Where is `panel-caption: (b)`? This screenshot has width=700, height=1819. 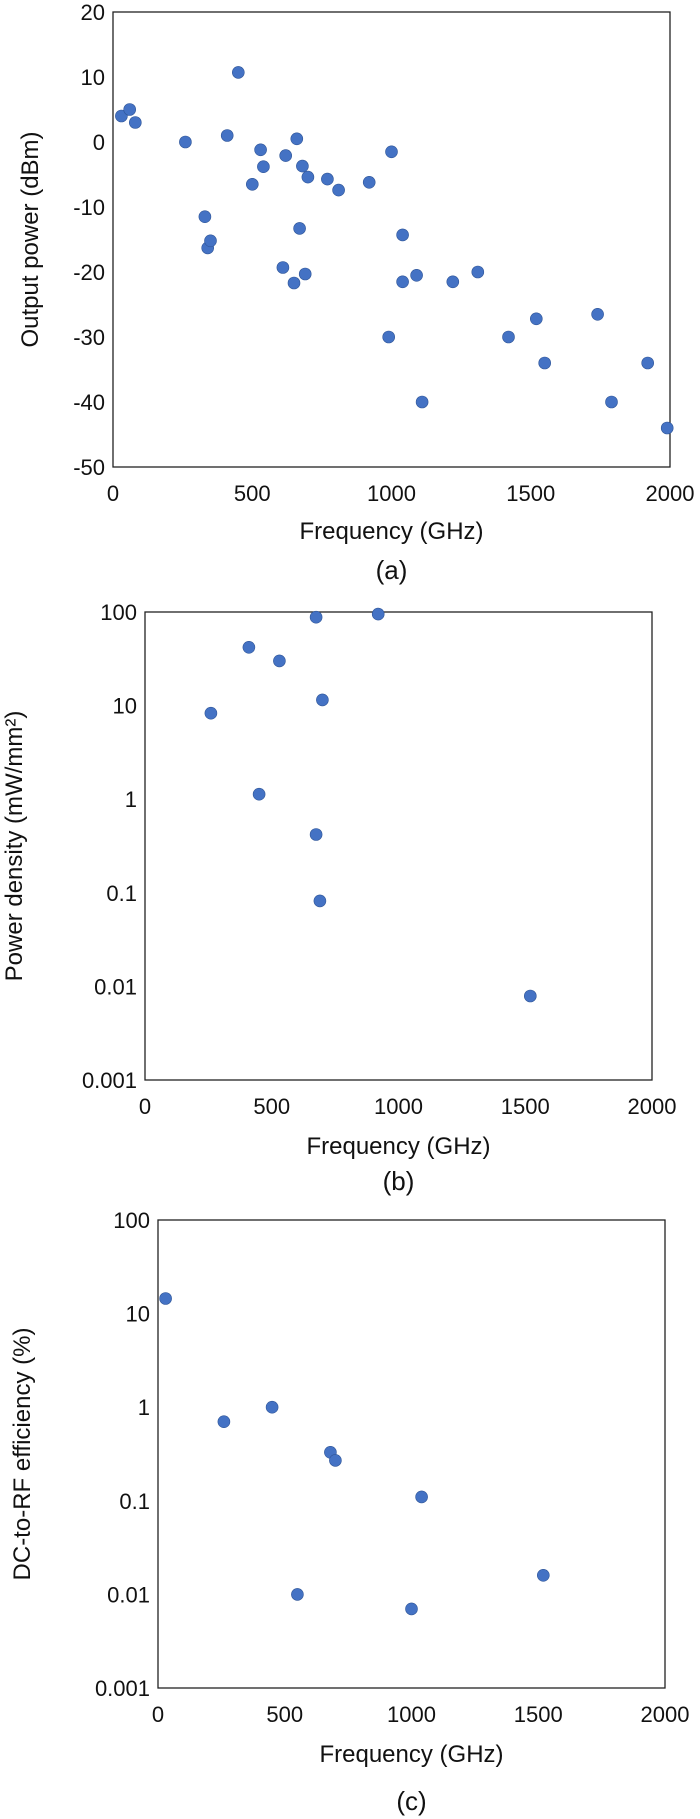 panel-caption: (b) is located at coordinates (399, 1181).